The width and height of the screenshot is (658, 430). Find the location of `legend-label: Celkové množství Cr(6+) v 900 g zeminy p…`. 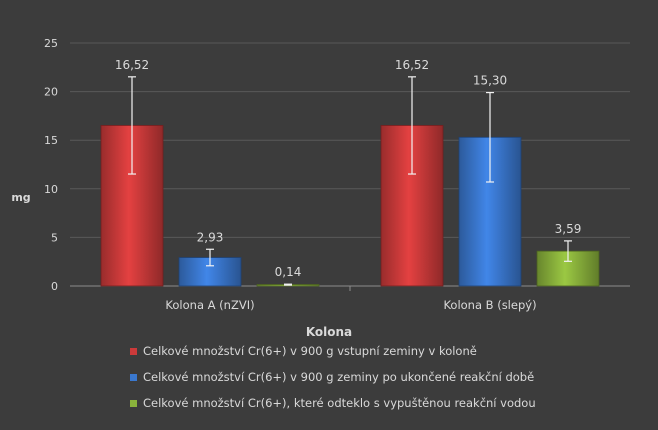

legend-label: Celkové množství Cr(6+) v 900 g zeminy p… is located at coordinates (339, 377).